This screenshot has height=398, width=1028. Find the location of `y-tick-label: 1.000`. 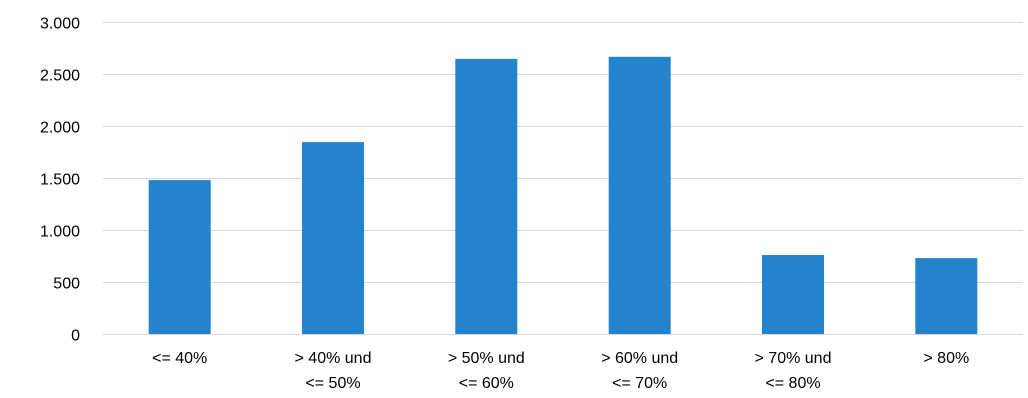

y-tick-label: 1.000 is located at coordinates (60, 232).